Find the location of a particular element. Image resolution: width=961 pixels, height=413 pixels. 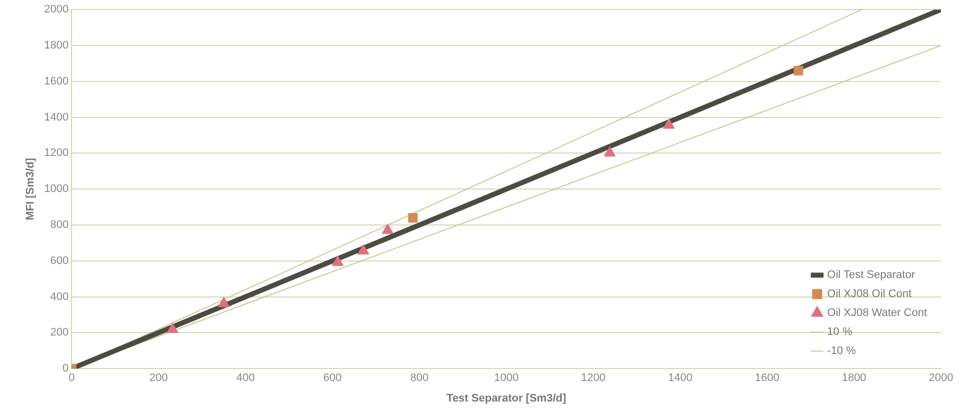

y-tick-label: 1600 is located at coordinates (56, 81).